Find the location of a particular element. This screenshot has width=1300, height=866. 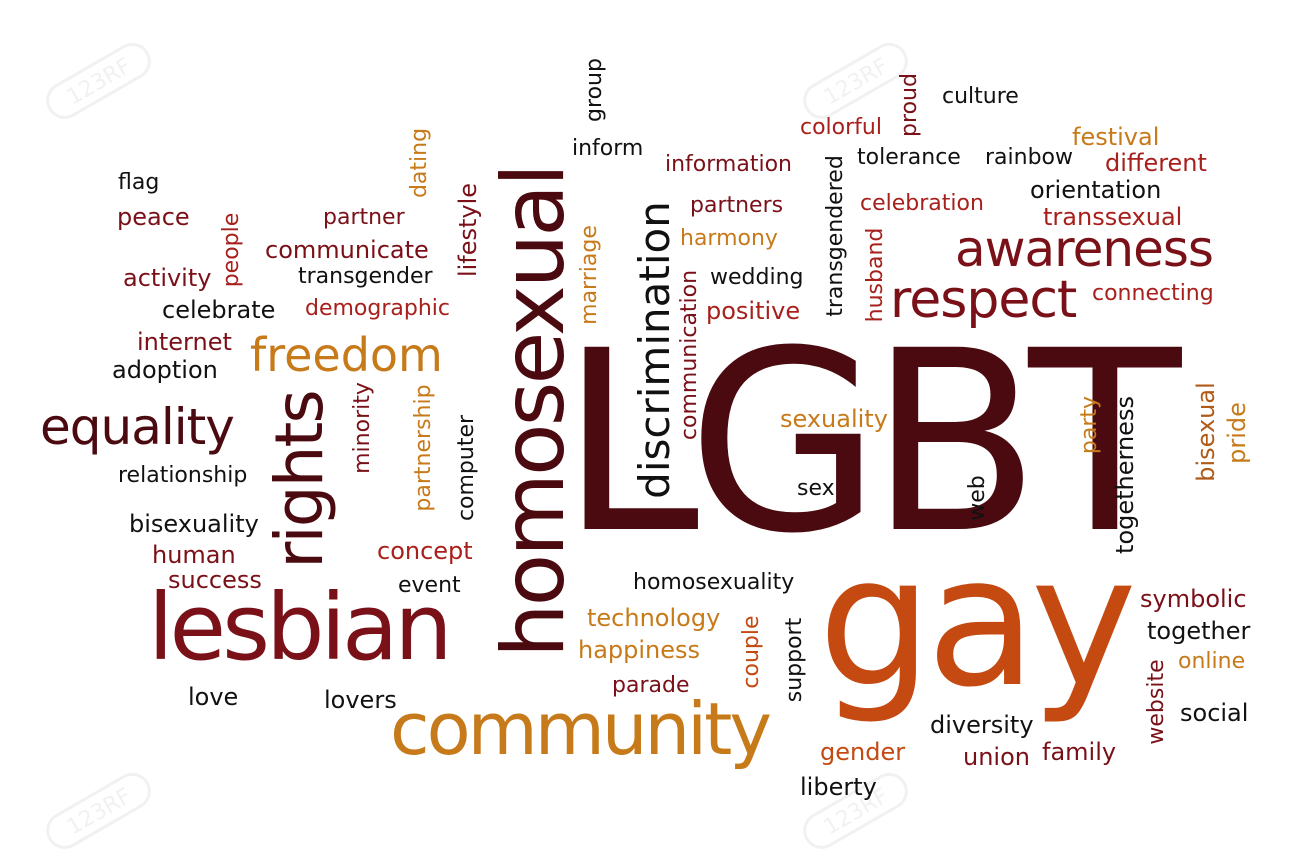

word-people: people is located at coordinates (231, 250).